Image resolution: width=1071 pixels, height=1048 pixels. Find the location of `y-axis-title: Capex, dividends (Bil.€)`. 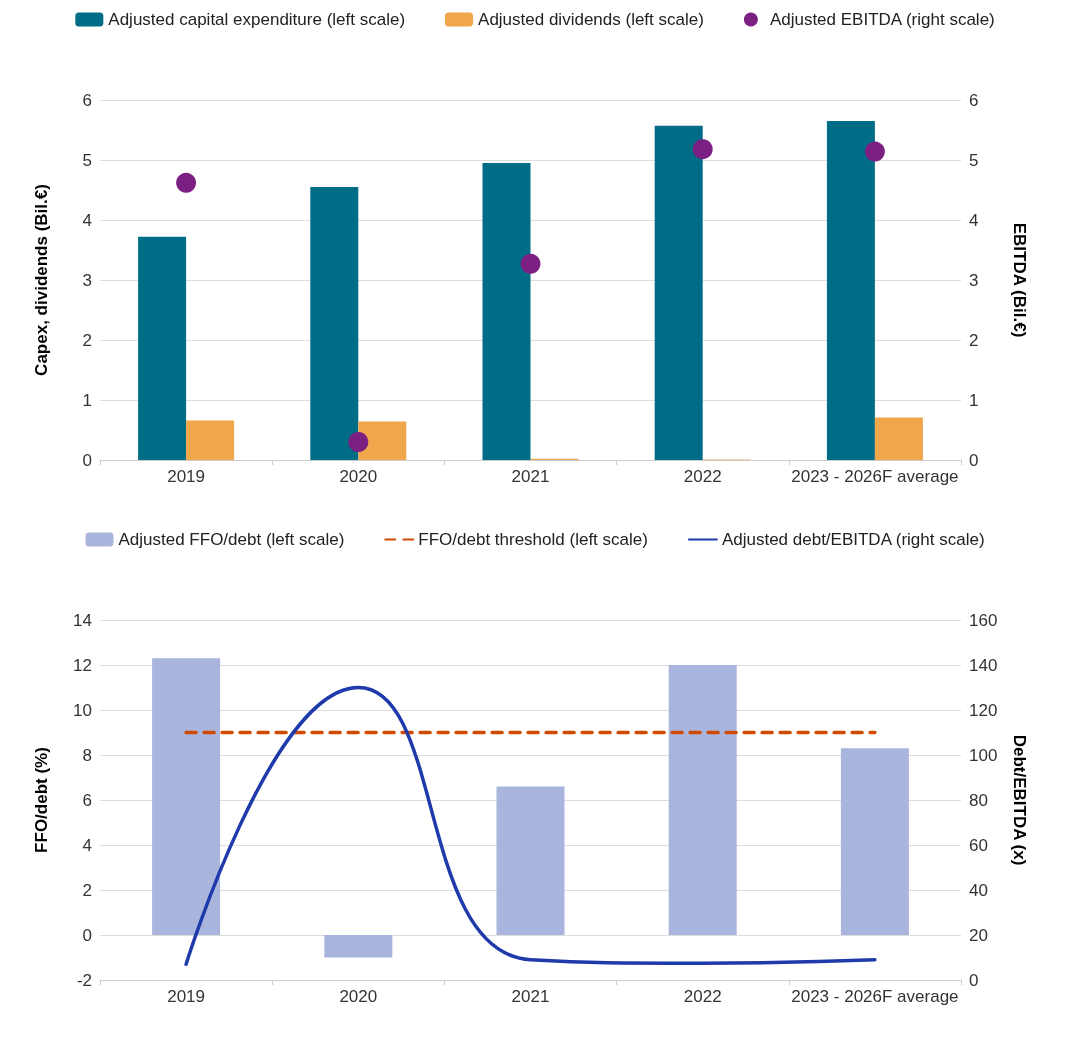

y-axis-title: Capex, dividends (Bil.€) is located at coordinates (41, 280).